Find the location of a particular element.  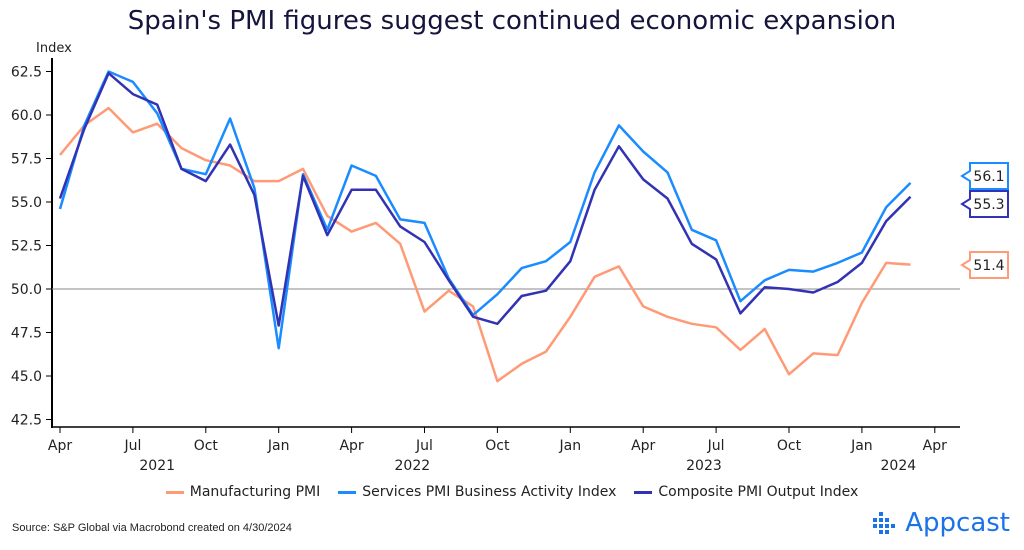

legend-item: Services PMI Business Activity Index is located at coordinates (477, 492).